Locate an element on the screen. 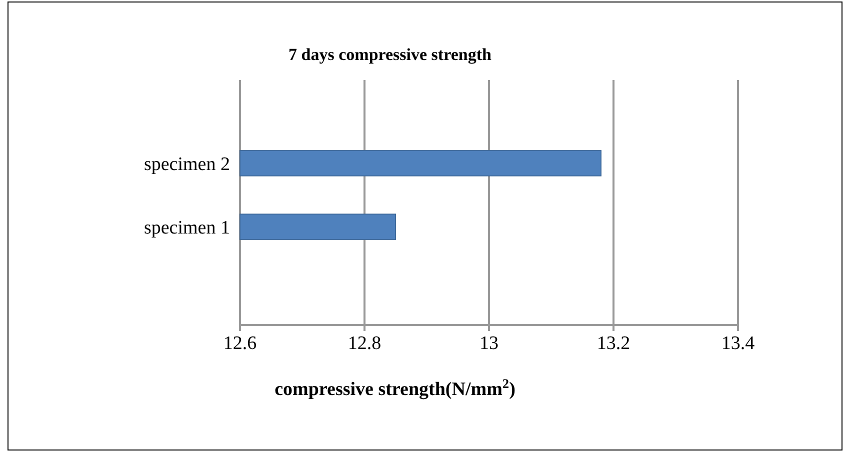 This screenshot has height=454, width=845. x-axis-title: compressive strength(N/mm$^{2}$) is located at coordinates (395, 388).